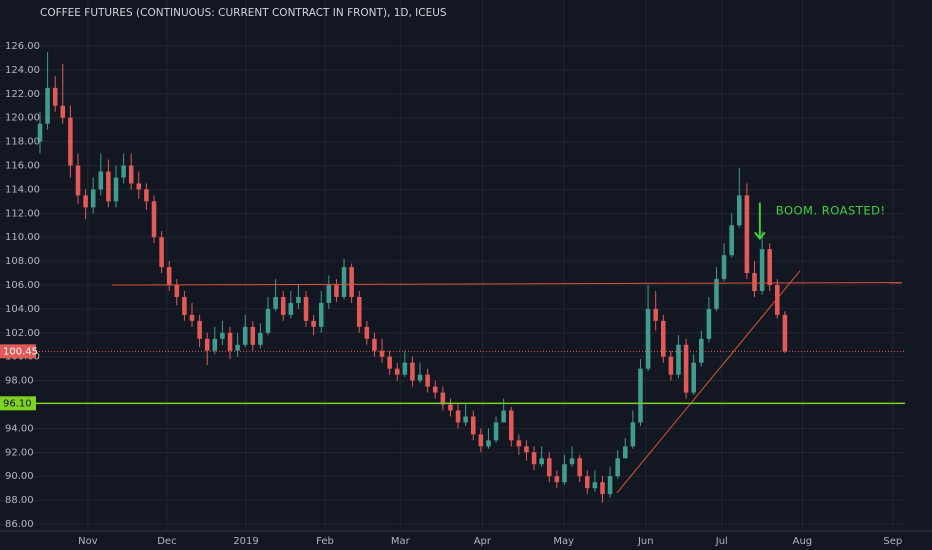 The height and width of the screenshot is (550, 932). Describe the element at coordinates (22, 237) in the screenshot. I see `y-tick-label: 110.00` at that location.